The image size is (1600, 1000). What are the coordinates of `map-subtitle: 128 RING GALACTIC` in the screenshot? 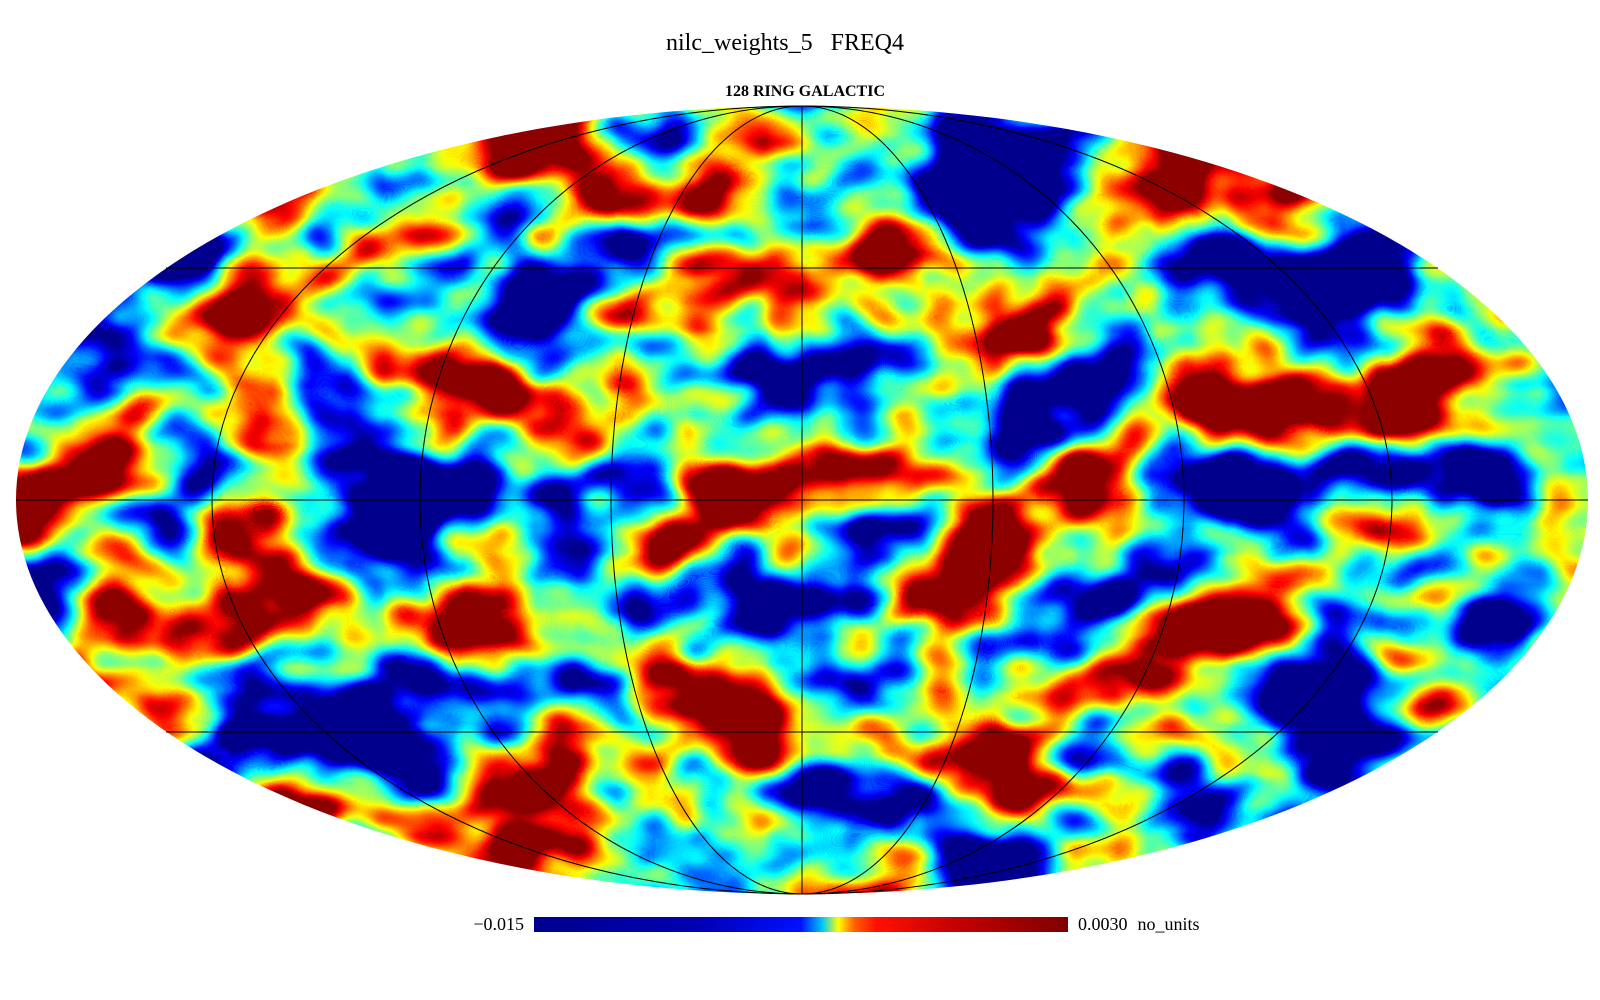 It's located at (805, 91).